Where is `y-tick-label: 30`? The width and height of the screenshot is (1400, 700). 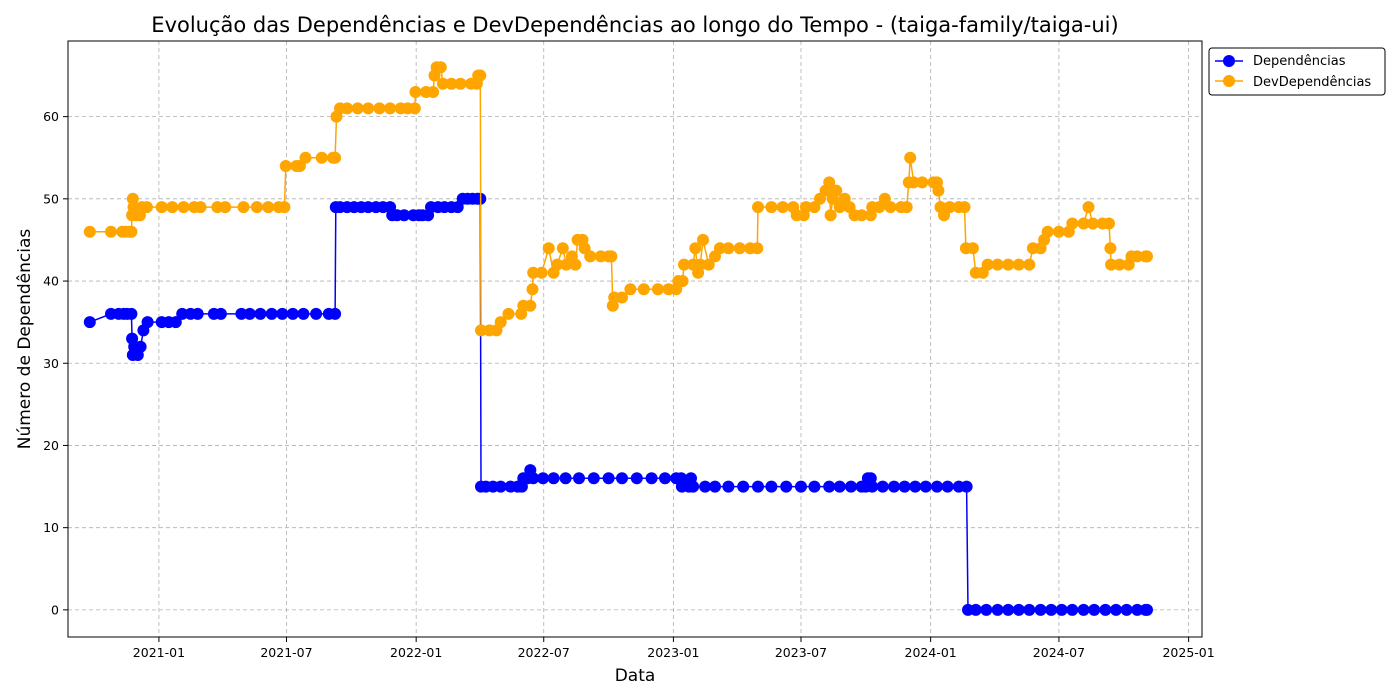
y-tick-label: 30 is located at coordinates (51, 363).